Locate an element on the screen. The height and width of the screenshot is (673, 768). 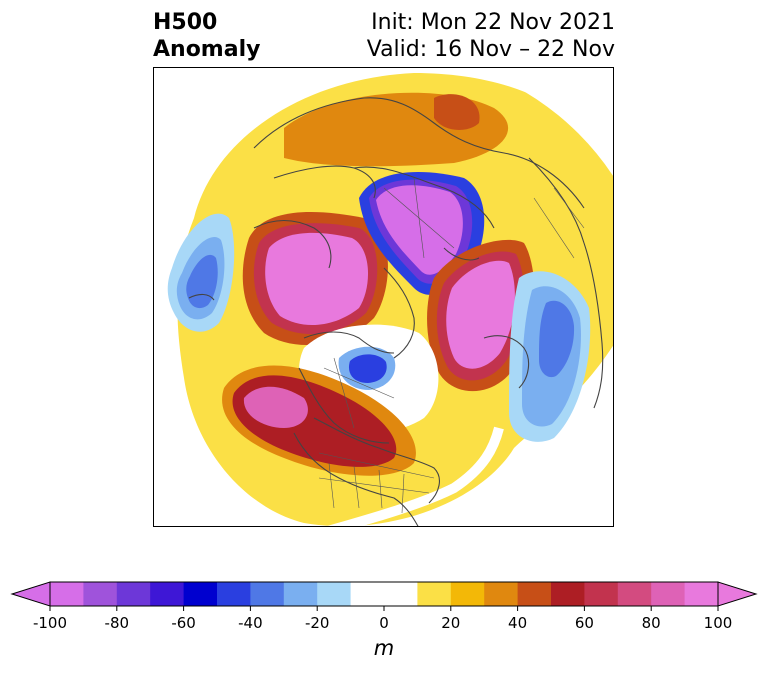
map-title-left: H500 Anomaly is located at coordinates (206, 36).